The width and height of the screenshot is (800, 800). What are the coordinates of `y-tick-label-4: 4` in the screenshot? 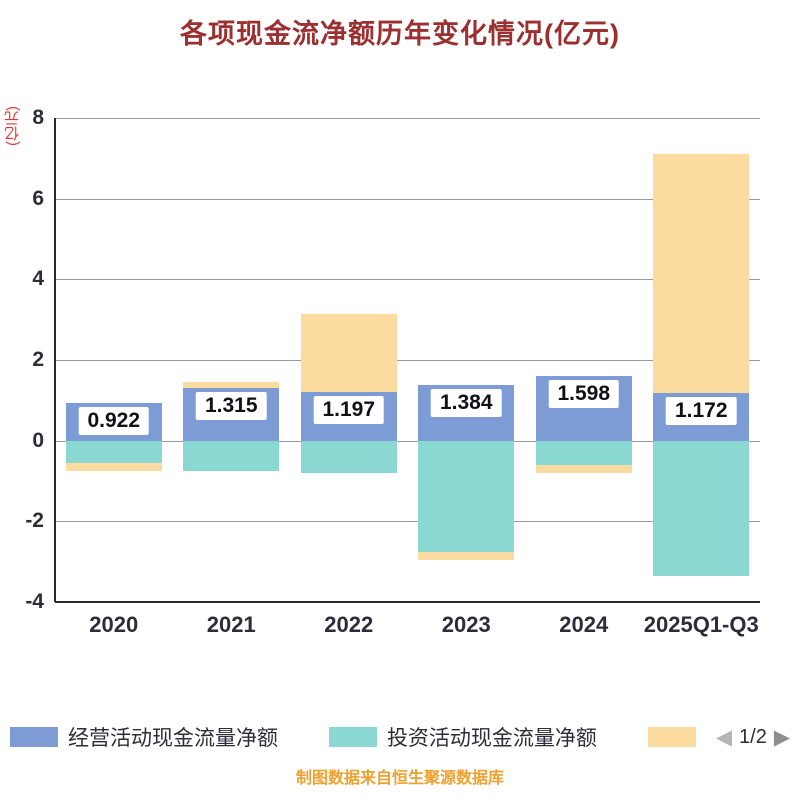 It's located at (38, 279).